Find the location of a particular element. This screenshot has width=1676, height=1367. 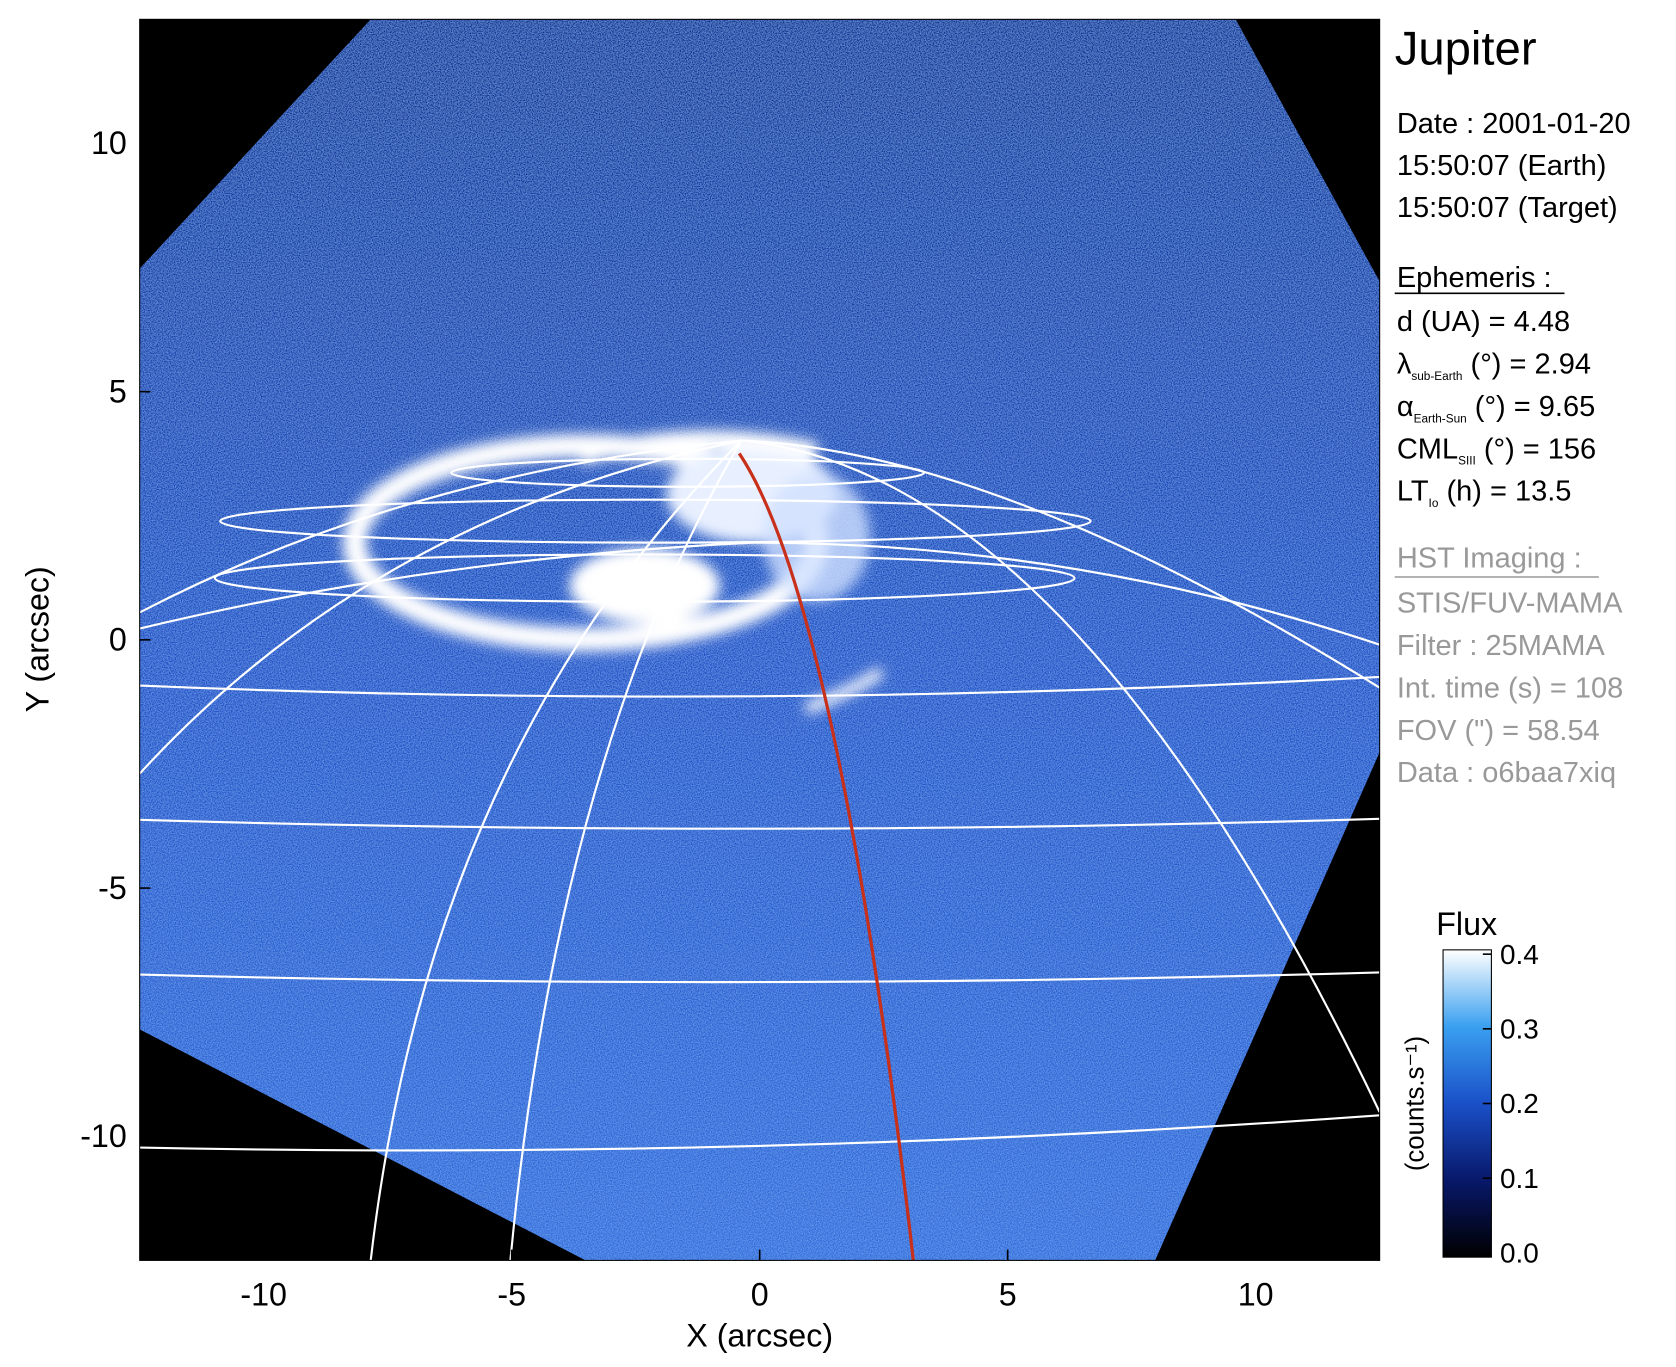

imaging-line: Filter : 25MAMA is located at coordinates (1501, 646).